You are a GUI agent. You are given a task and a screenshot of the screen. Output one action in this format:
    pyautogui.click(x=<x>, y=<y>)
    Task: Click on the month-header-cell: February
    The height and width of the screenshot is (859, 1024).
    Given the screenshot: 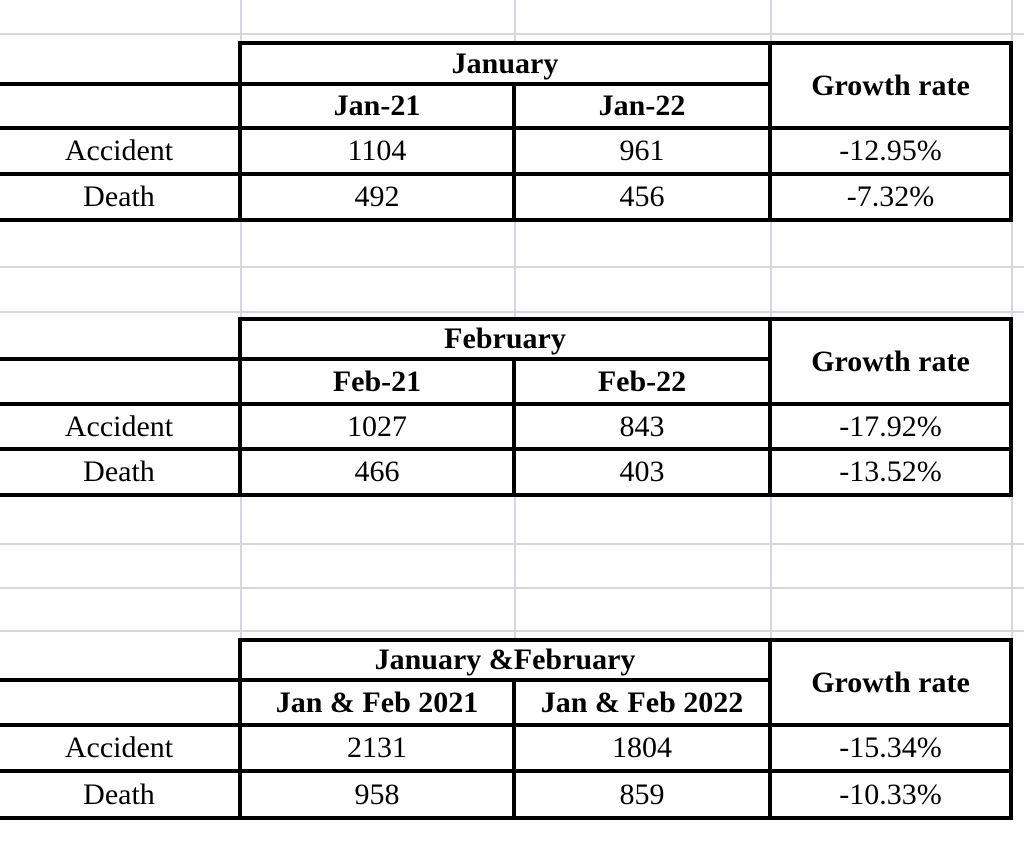 What is the action you would take?
    pyautogui.click(x=507, y=339)
    